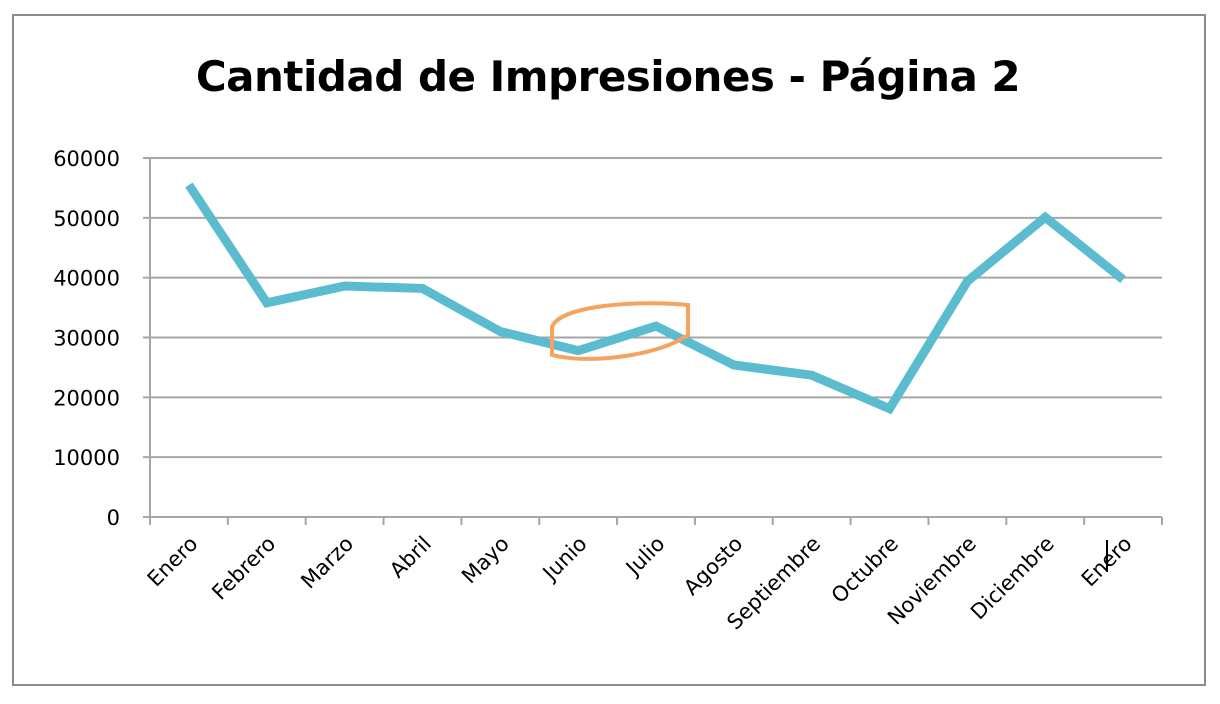 The image size is (1220, 704). What do you see at coordinates (410, 557) in the screenshot?
I see `x-tick-label: Abril` at bounding box center [410, 557].